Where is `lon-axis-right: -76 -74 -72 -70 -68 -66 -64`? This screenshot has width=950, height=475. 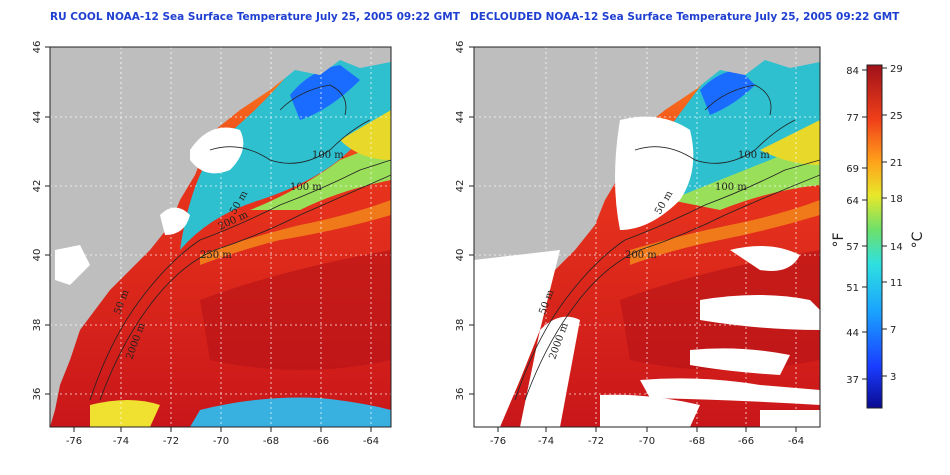
lon-axis-right: -76 -74 -72 -70 -68 -66 -64 is located at coordinates (647, 437).